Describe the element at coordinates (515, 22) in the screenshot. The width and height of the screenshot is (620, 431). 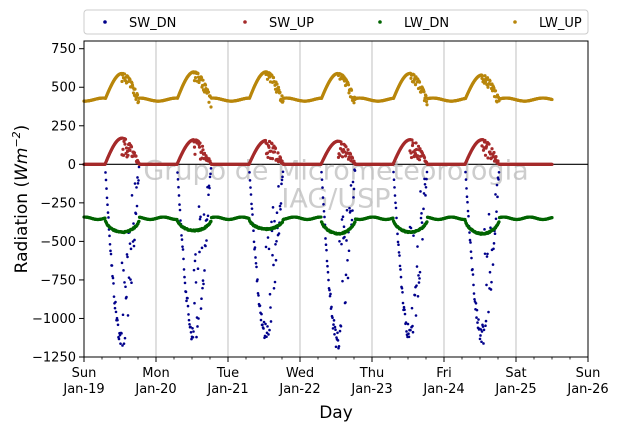
I see `legend-marker-lw-up` at that location.